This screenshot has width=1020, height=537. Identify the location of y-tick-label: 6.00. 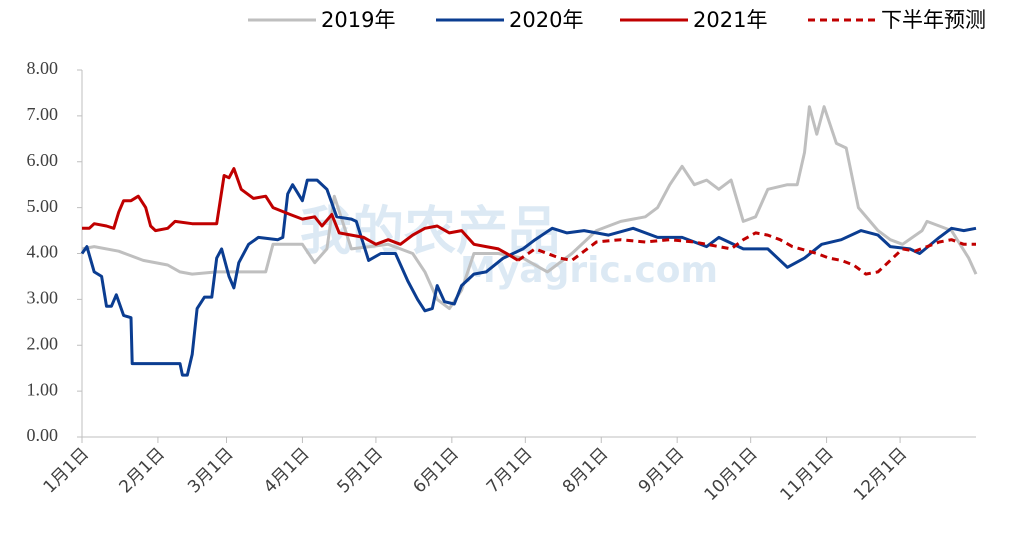
(43, 160).